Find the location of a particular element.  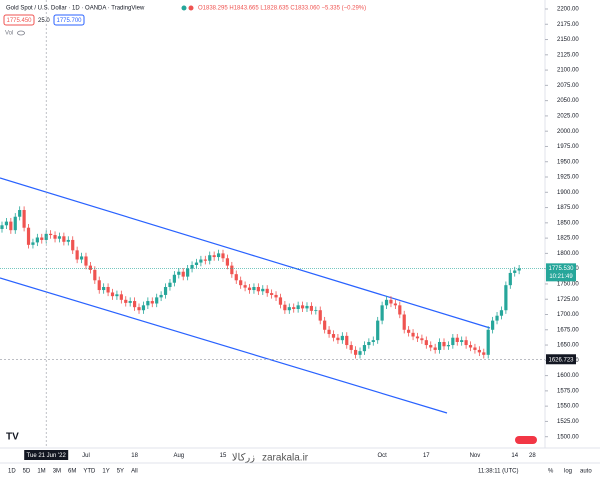

crosshair-price-box is located at coordinates (561, 359).